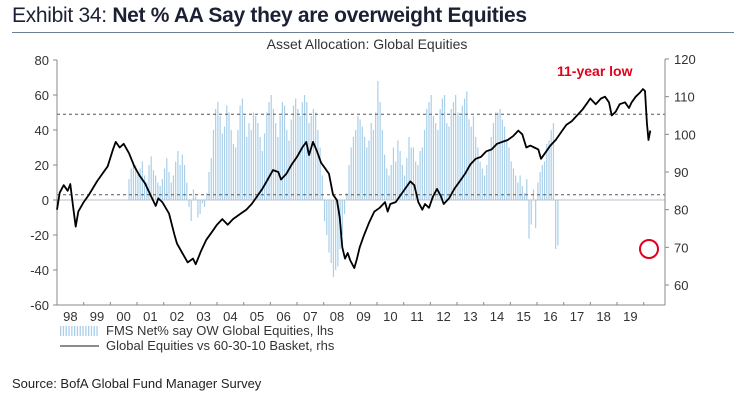 Image resolution: width=748 pixels, height=410 pixels. I want to click on left-tick-label: 60, so click(42, 95).